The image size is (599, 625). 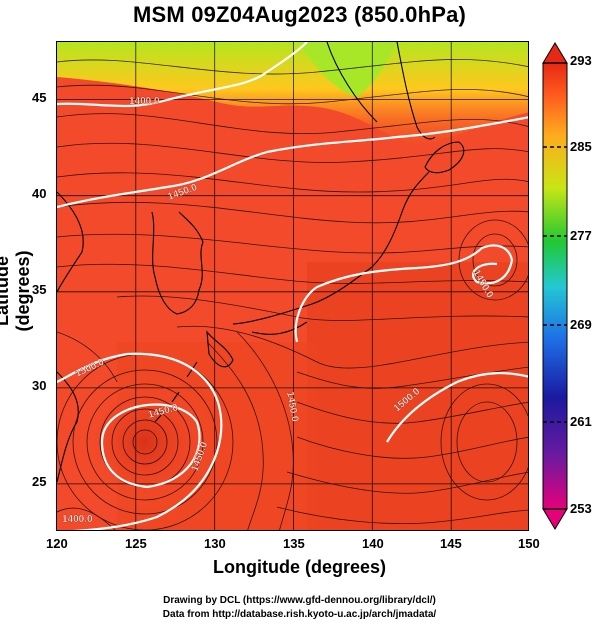 I want to click on colorbar-scale, so click(x=555, y=286).